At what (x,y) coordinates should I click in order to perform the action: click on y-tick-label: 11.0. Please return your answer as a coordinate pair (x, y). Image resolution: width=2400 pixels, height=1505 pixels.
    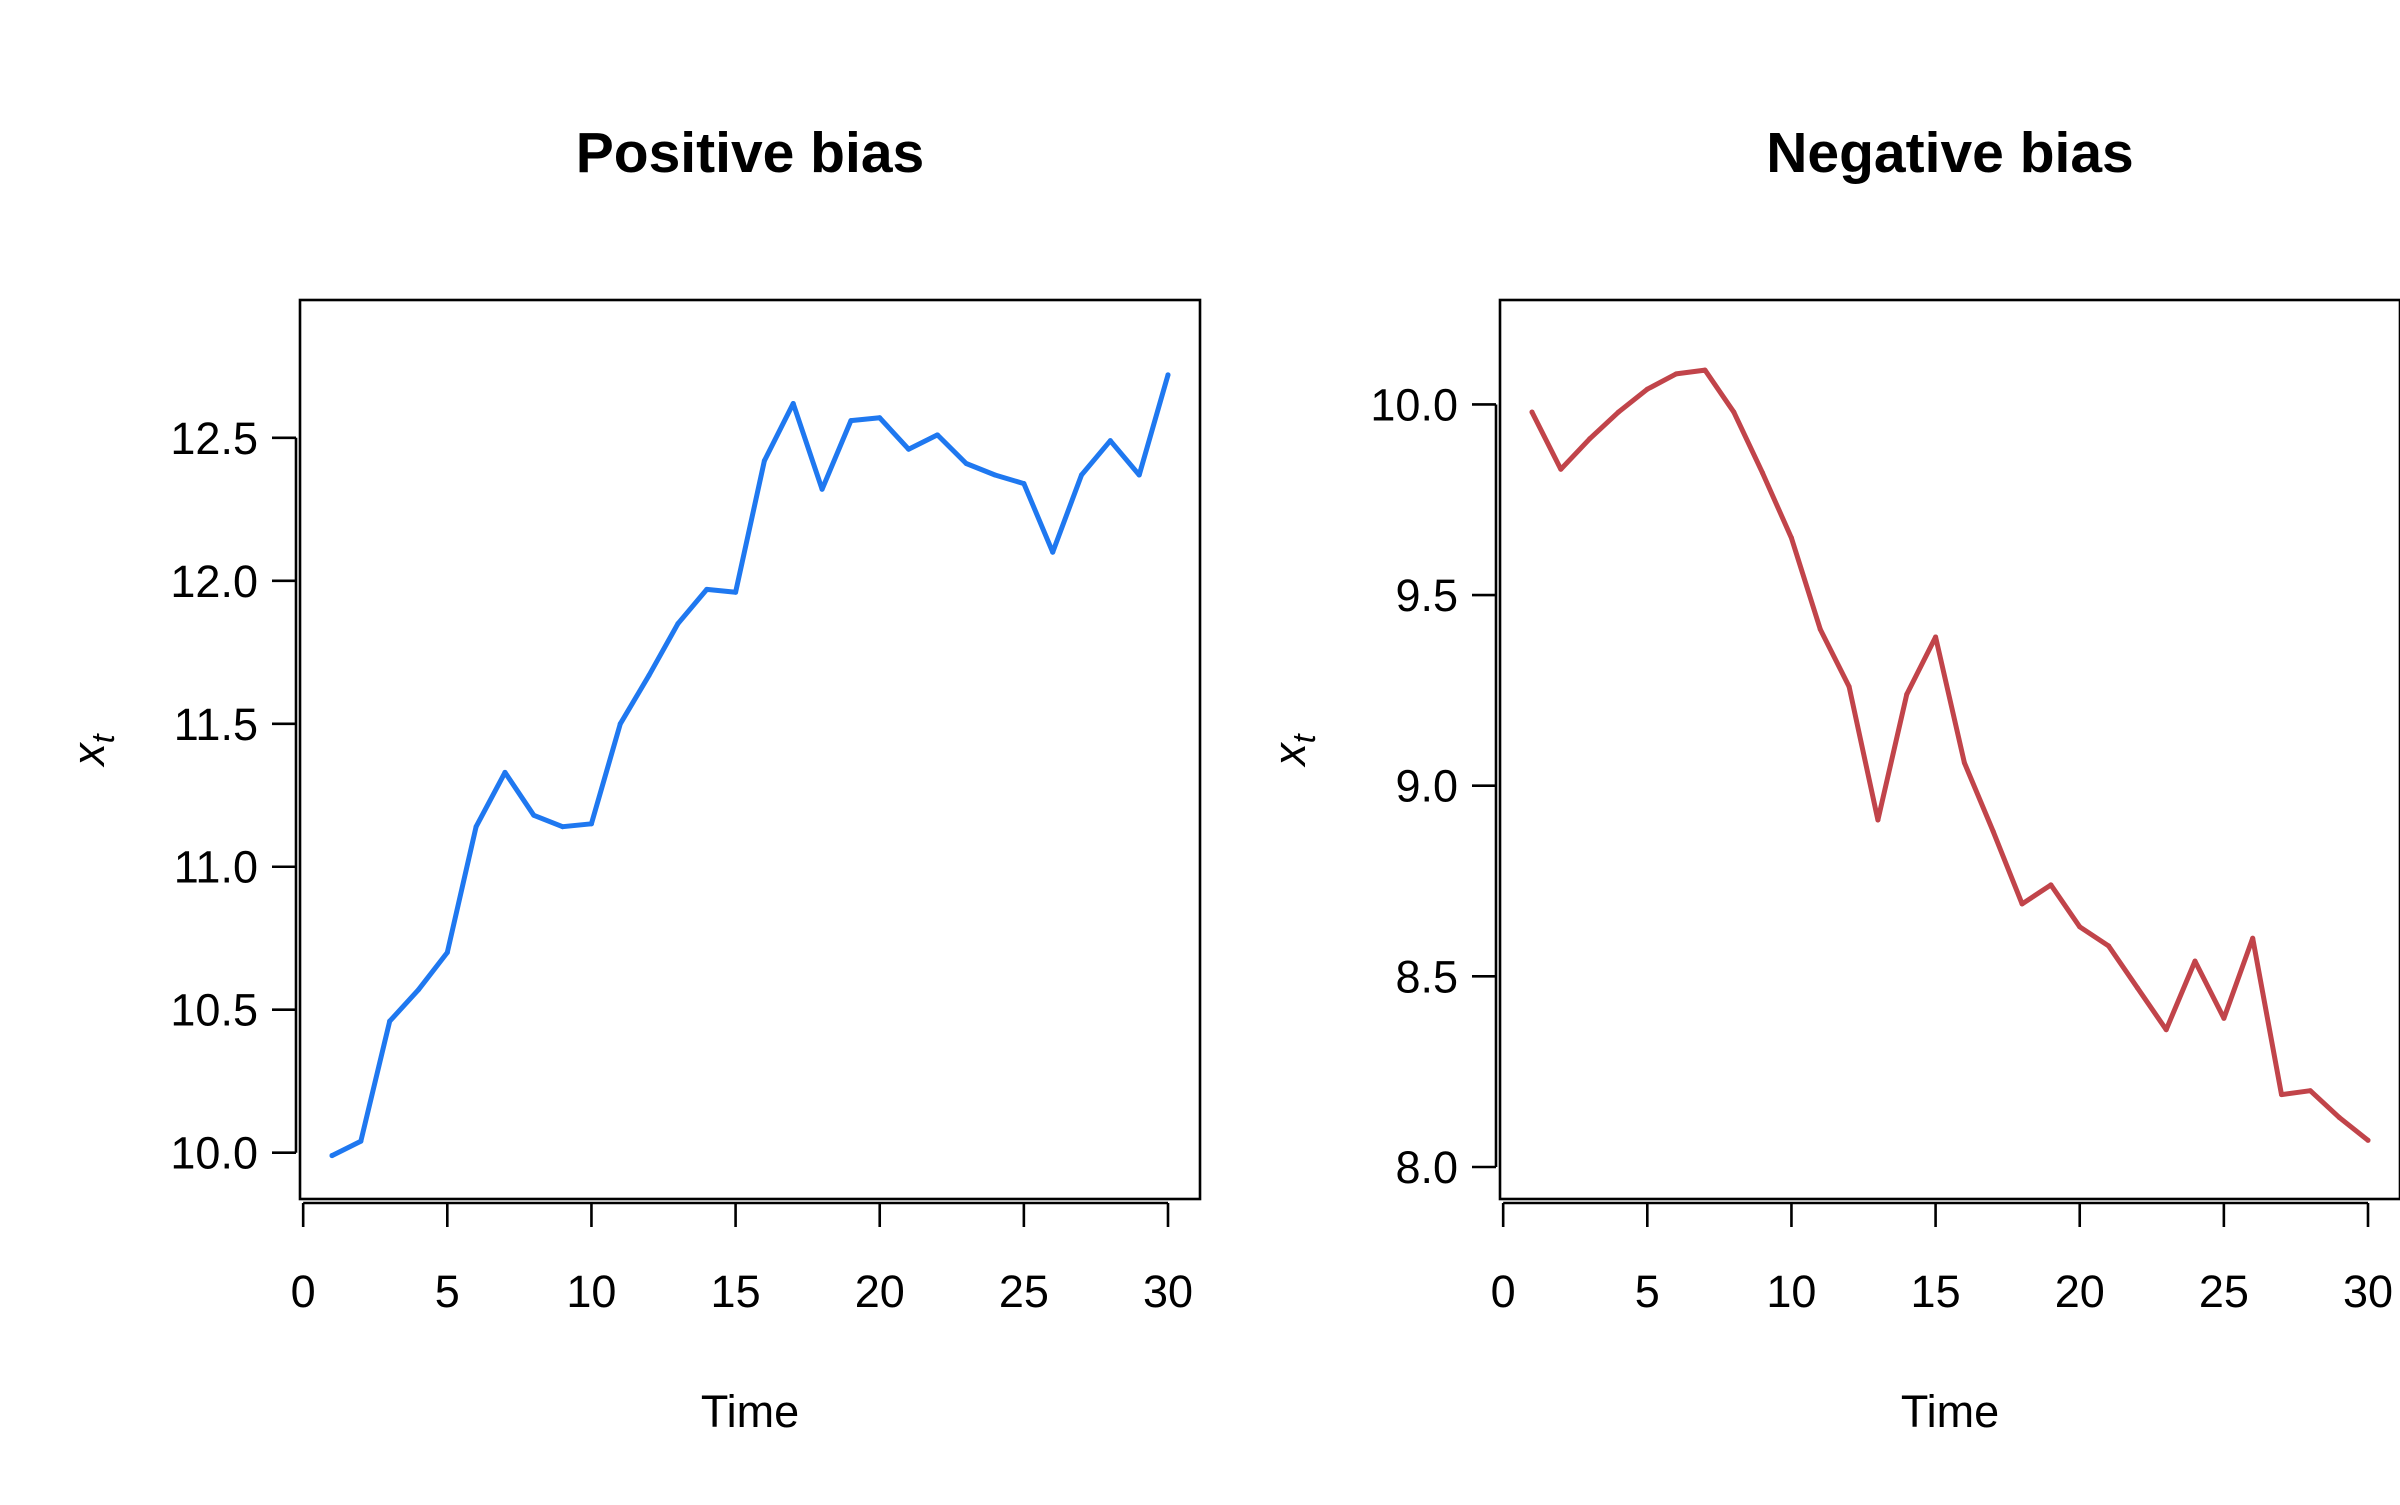
    Looking at the image, I should click on (216, 867).